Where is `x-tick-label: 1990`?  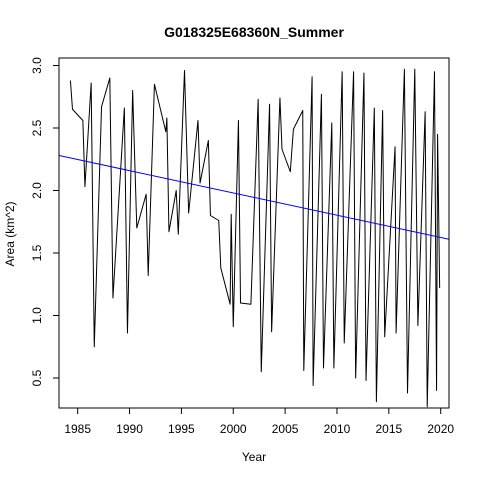 x-tick-label: 1990 is located at coordinates (129, 429).